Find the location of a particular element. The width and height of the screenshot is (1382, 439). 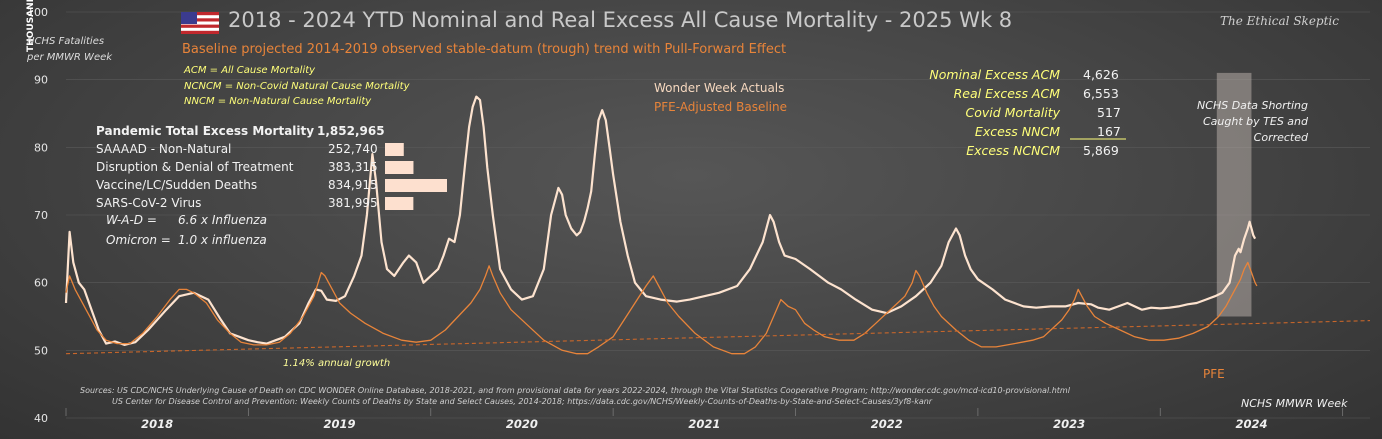

brand-watermark: The Ethical Skeptic is located at coordinates (1279, 21).